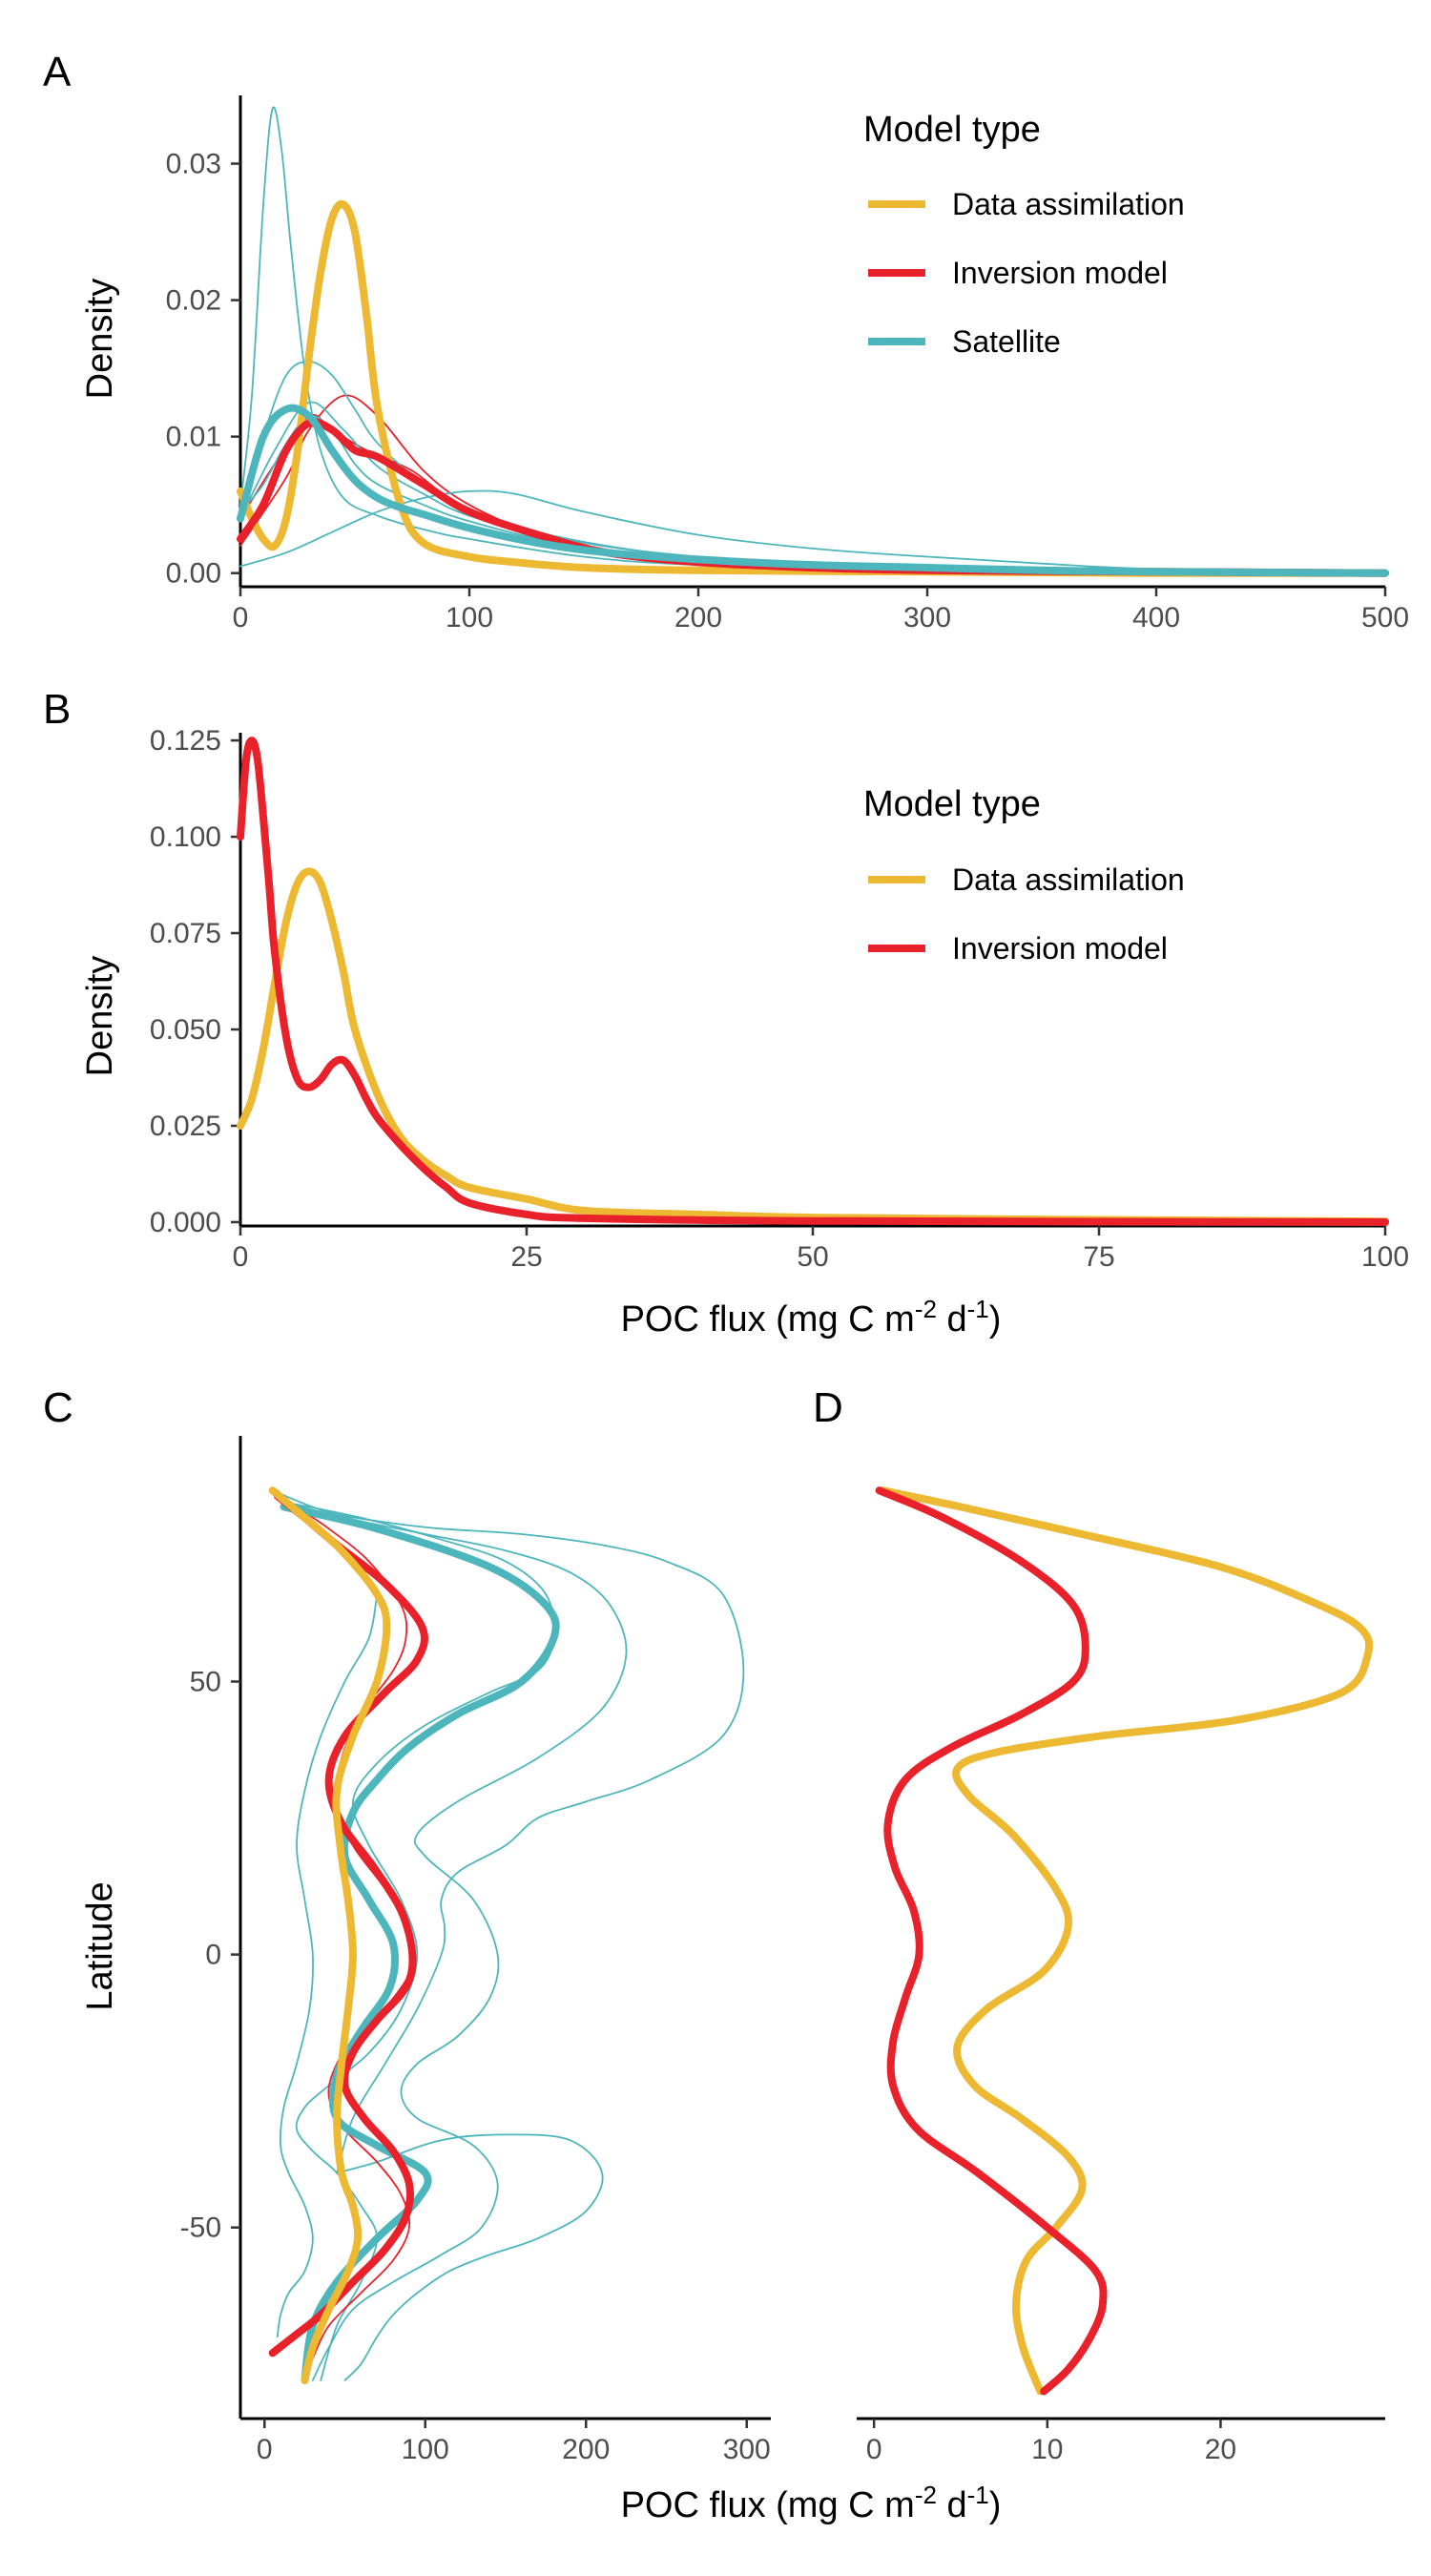 The width and height of the screenshot is (1431, 2576). Describe the element at coordinates (828, 1407) in the screenshot. I see `panel-label-d: D` at that location.